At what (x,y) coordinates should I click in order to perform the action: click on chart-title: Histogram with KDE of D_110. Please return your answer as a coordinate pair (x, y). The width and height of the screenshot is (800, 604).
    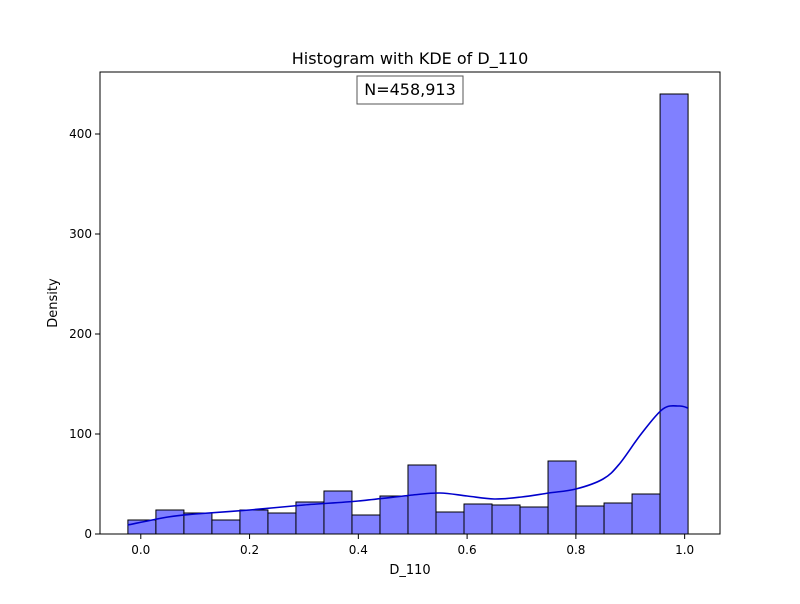
    Looking at the image, I should click on (410, 59).